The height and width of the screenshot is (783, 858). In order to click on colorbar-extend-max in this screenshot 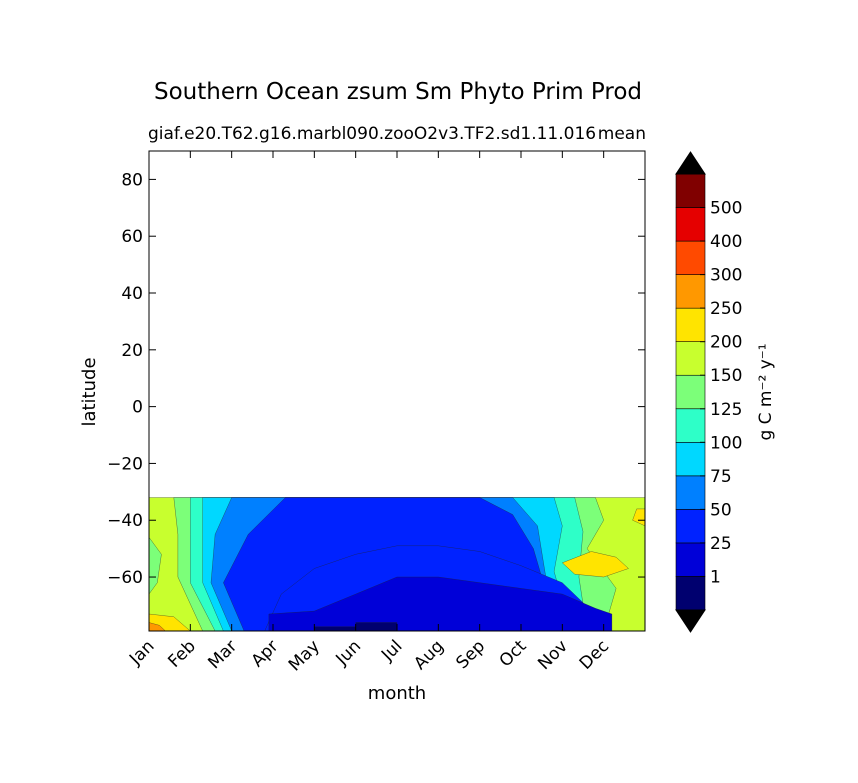, I will do `click(690, 163)`.